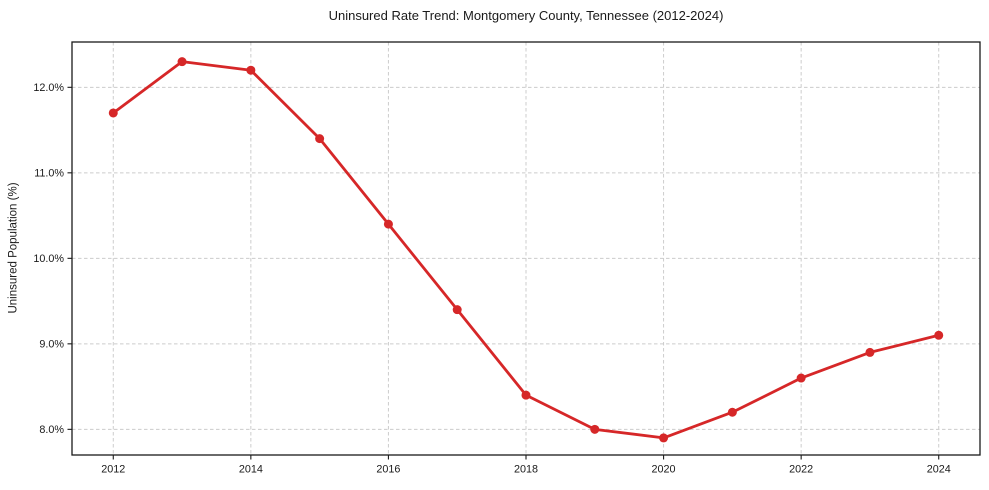 The height and width of the screenshot is (490, 989). What do you see at coordinates (251, 70) in the screenshot?
I see `data-point-2014` at bounding box center [251, 70].